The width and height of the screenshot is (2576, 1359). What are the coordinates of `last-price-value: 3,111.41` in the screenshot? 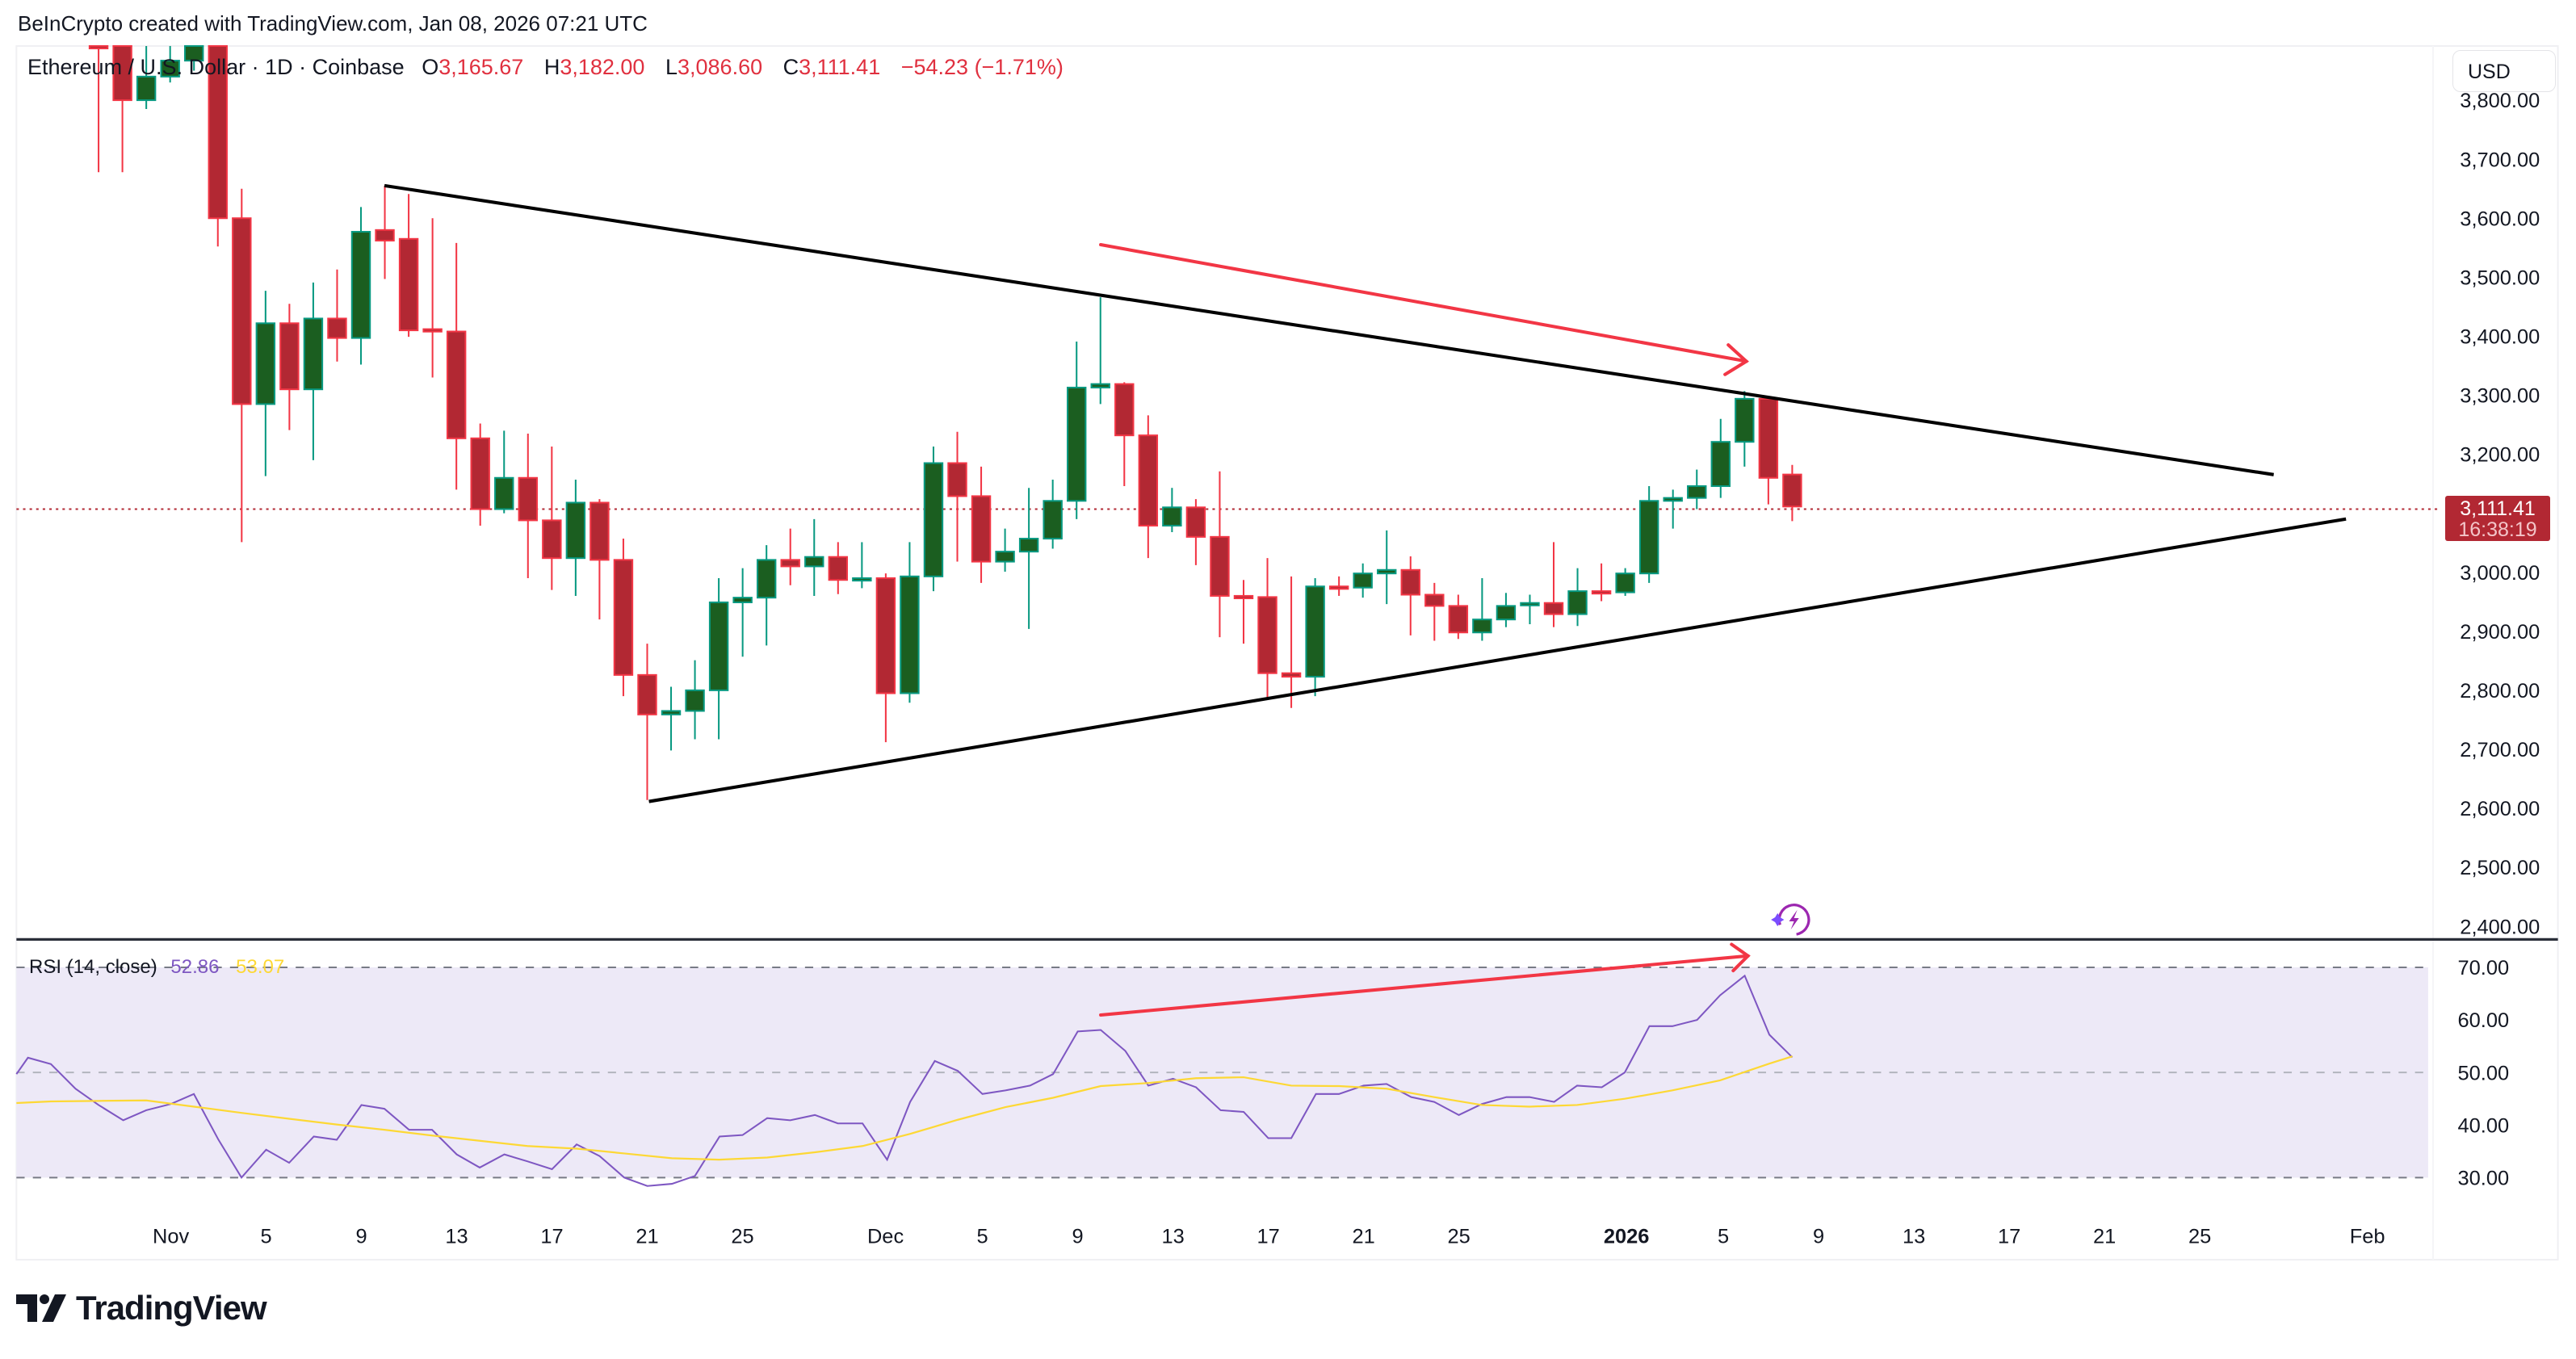 It's located at (2498, 508).